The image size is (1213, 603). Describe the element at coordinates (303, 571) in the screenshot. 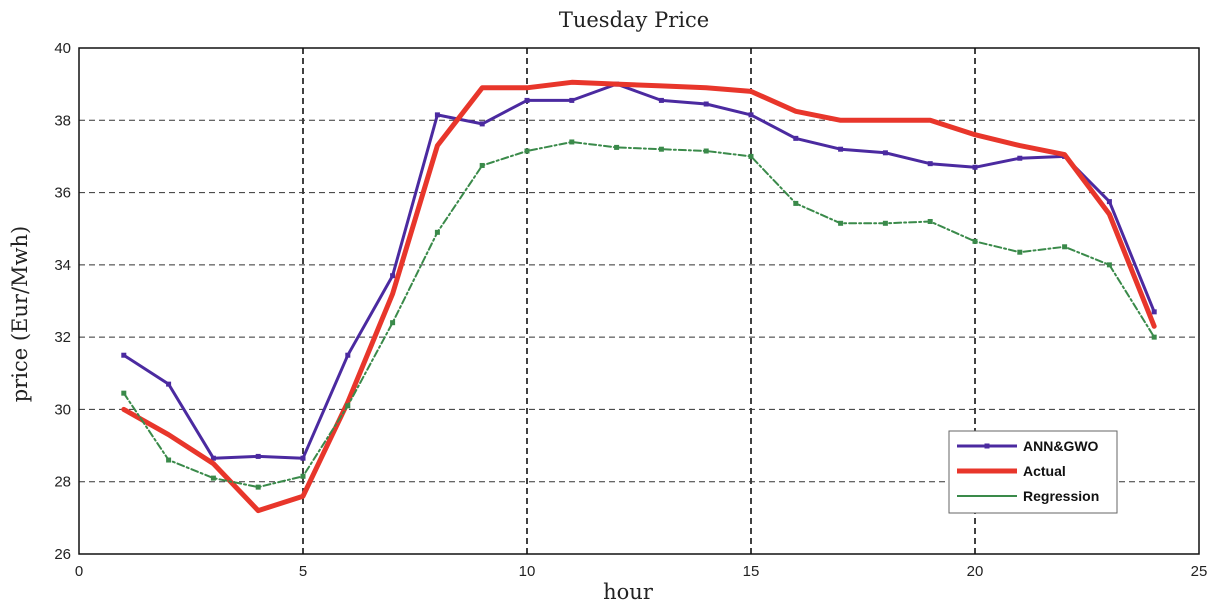

I see `x-tick-label: 5` at that location.